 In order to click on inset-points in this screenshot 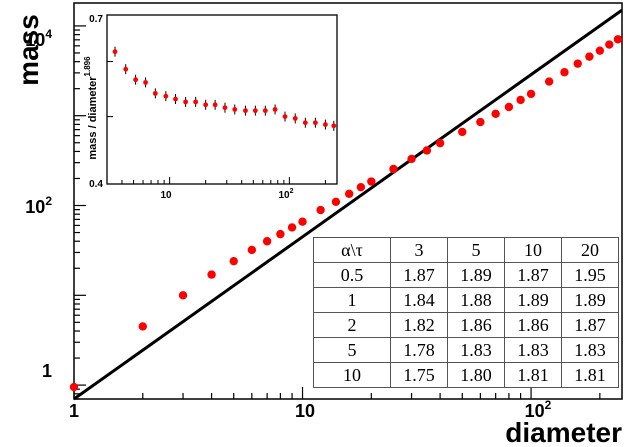, I will do `click(224, 88)`.